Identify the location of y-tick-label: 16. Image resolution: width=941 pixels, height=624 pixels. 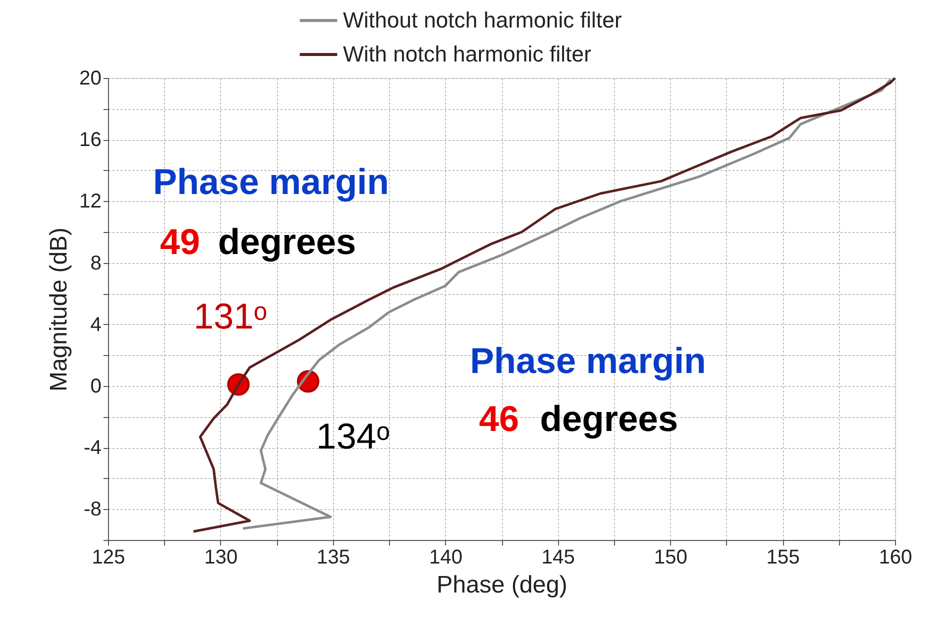
(90, 140).